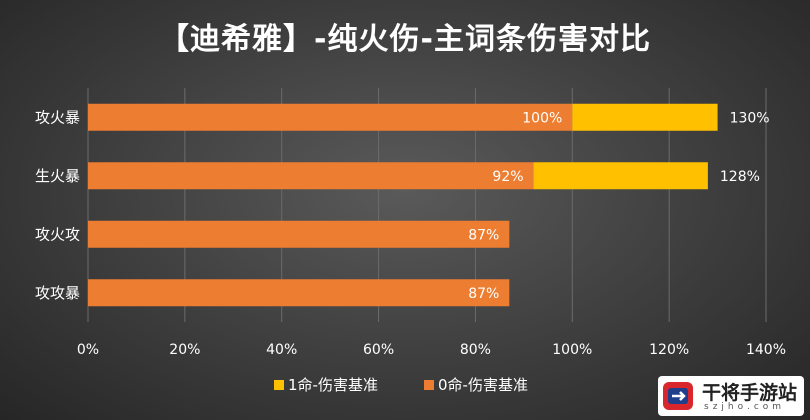 Image resolution: width=810 pixels, height=420 pixels. Describe the element at coordinates (88, 350) in the screenshot. I see `x-tick-label: 0%` at that location.